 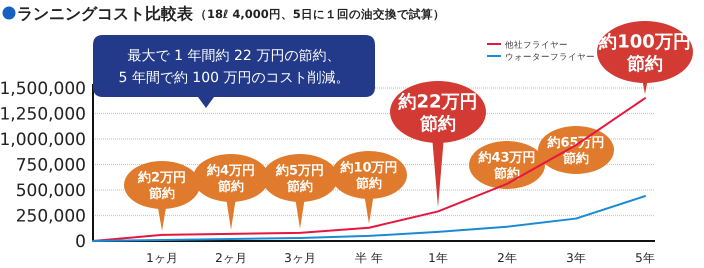 What do you see at coordinates (437, 112) in the screenshot?
I see `annotation: 約22万円節約` at bounding box center [437, 112].